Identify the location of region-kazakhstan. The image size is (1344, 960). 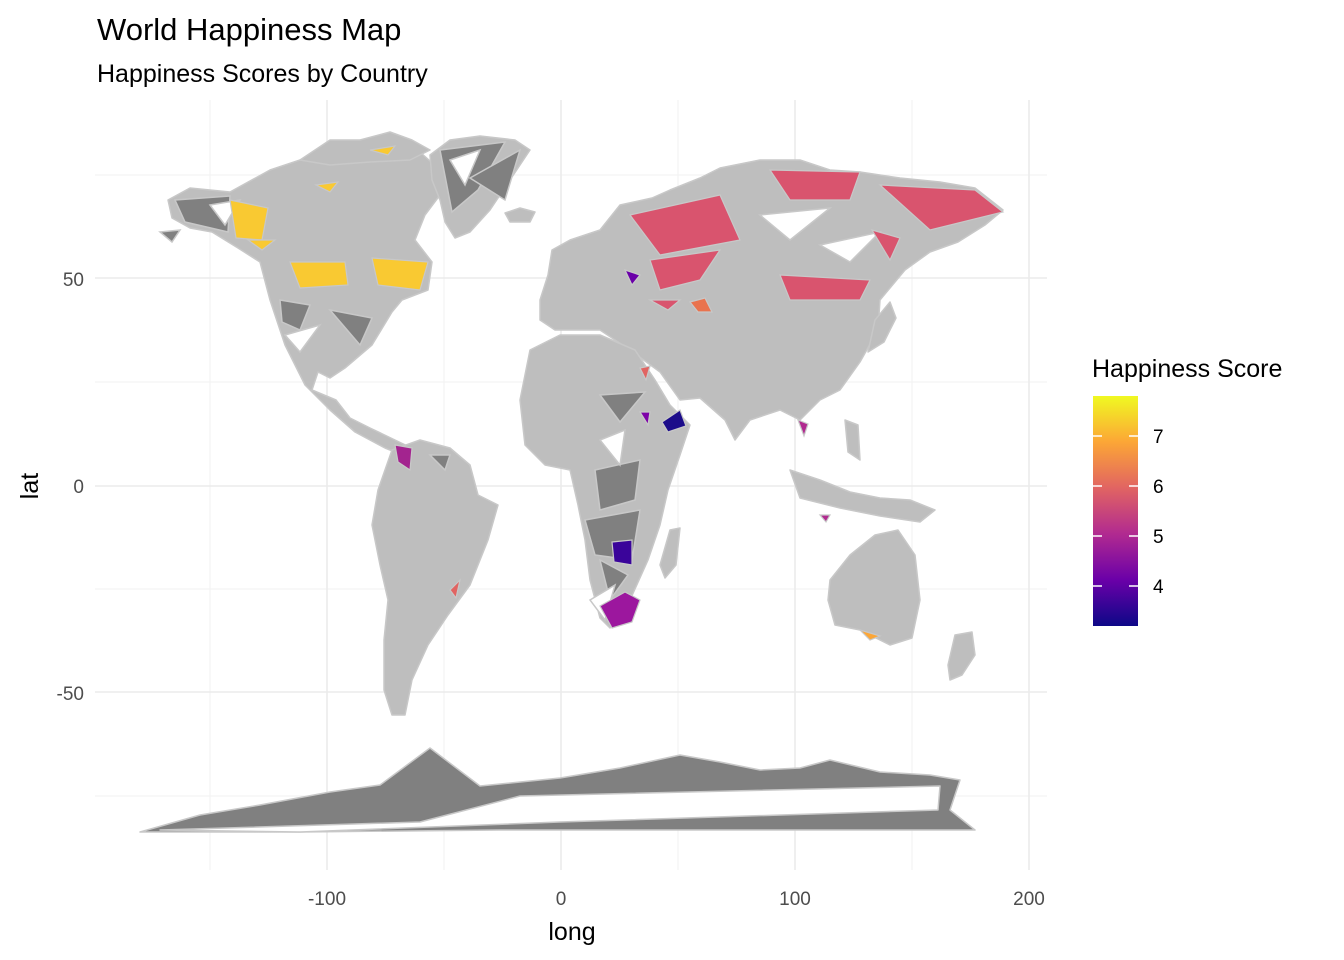
(700, 305).